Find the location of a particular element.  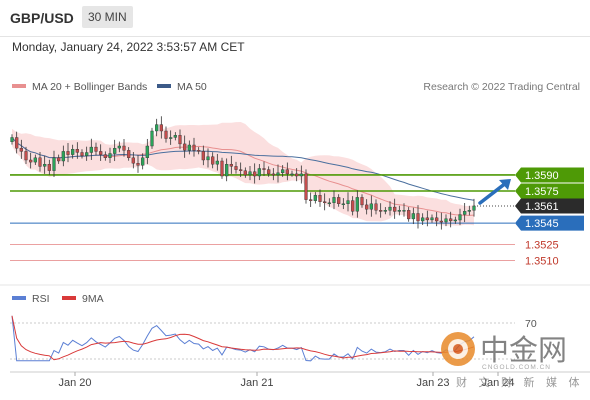

forecast-arrow-head is located at coordinates (505, 184).